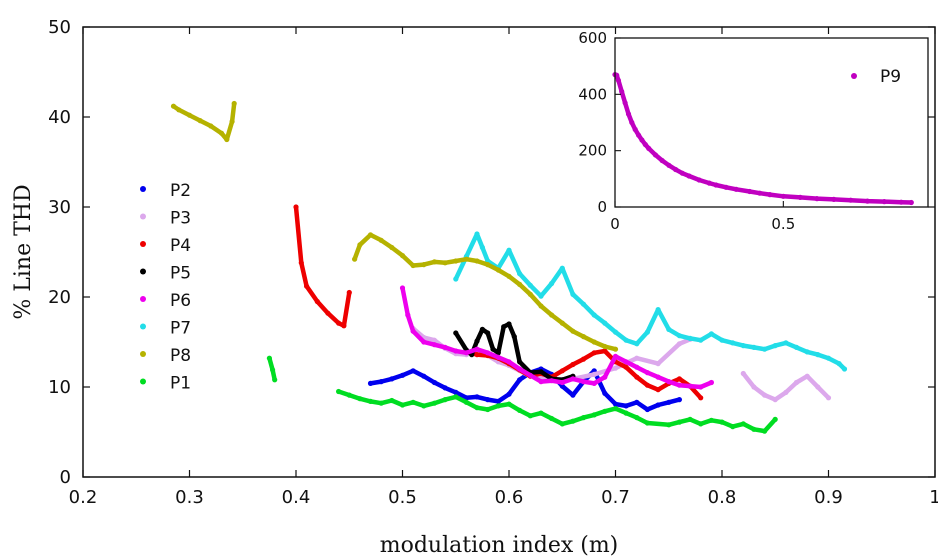  What do you see at coordinates (143, 299) in the screenshot?
I see `legend-marker-p6` at bounding box center [143, 299].